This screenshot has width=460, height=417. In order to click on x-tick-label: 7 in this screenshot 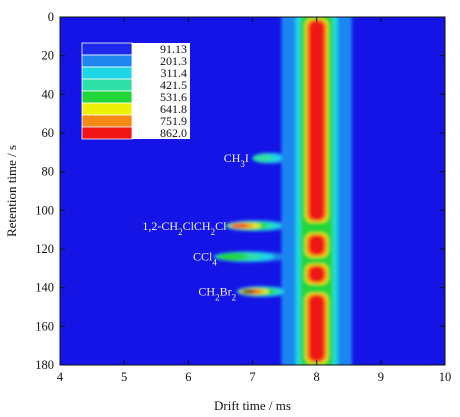, I will do `click(252, 377)`.